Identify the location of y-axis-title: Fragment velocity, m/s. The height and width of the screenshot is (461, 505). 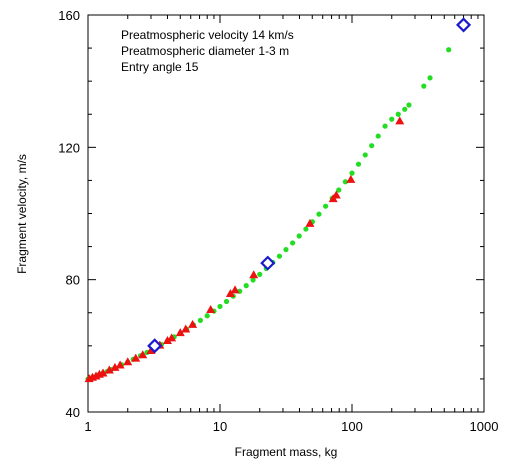
(22, 214).